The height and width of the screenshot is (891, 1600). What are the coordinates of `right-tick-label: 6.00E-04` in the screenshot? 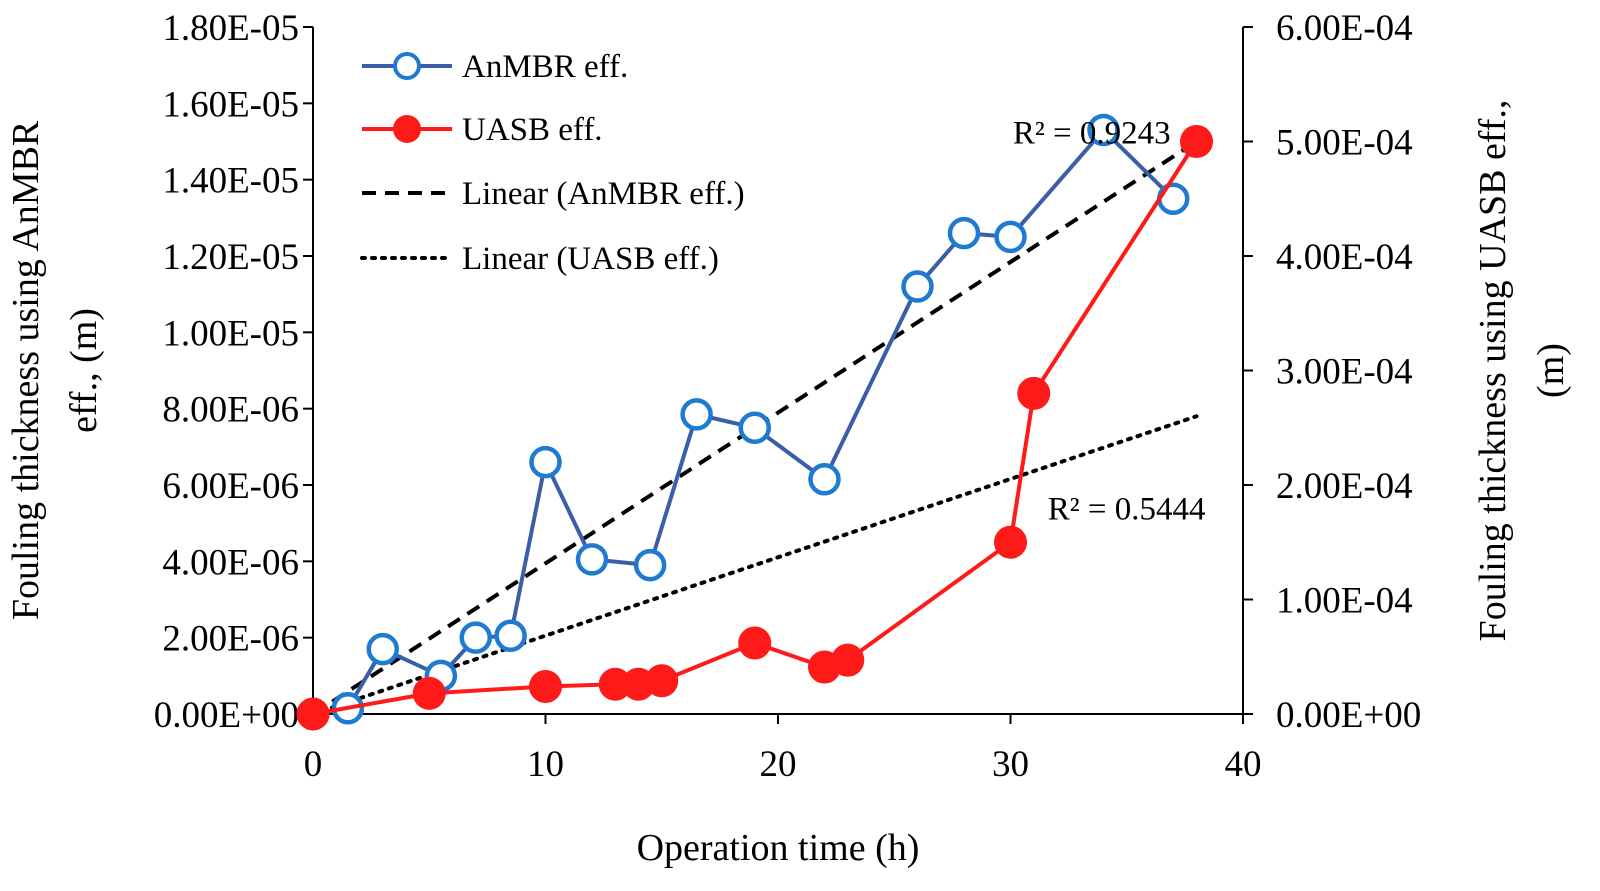 It's located at (1344, 28).